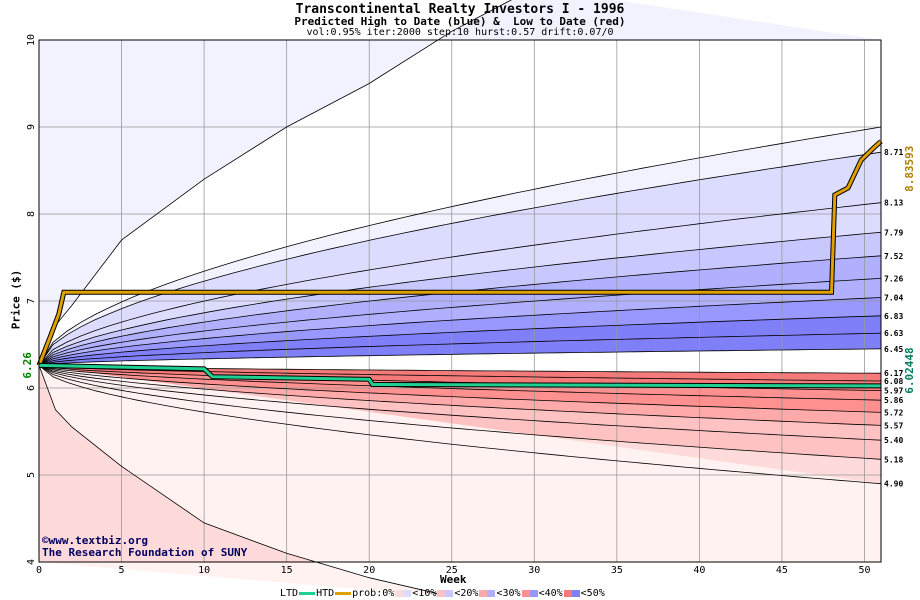  I want to click on y-tick-label-5: 5, so click(31, 475).